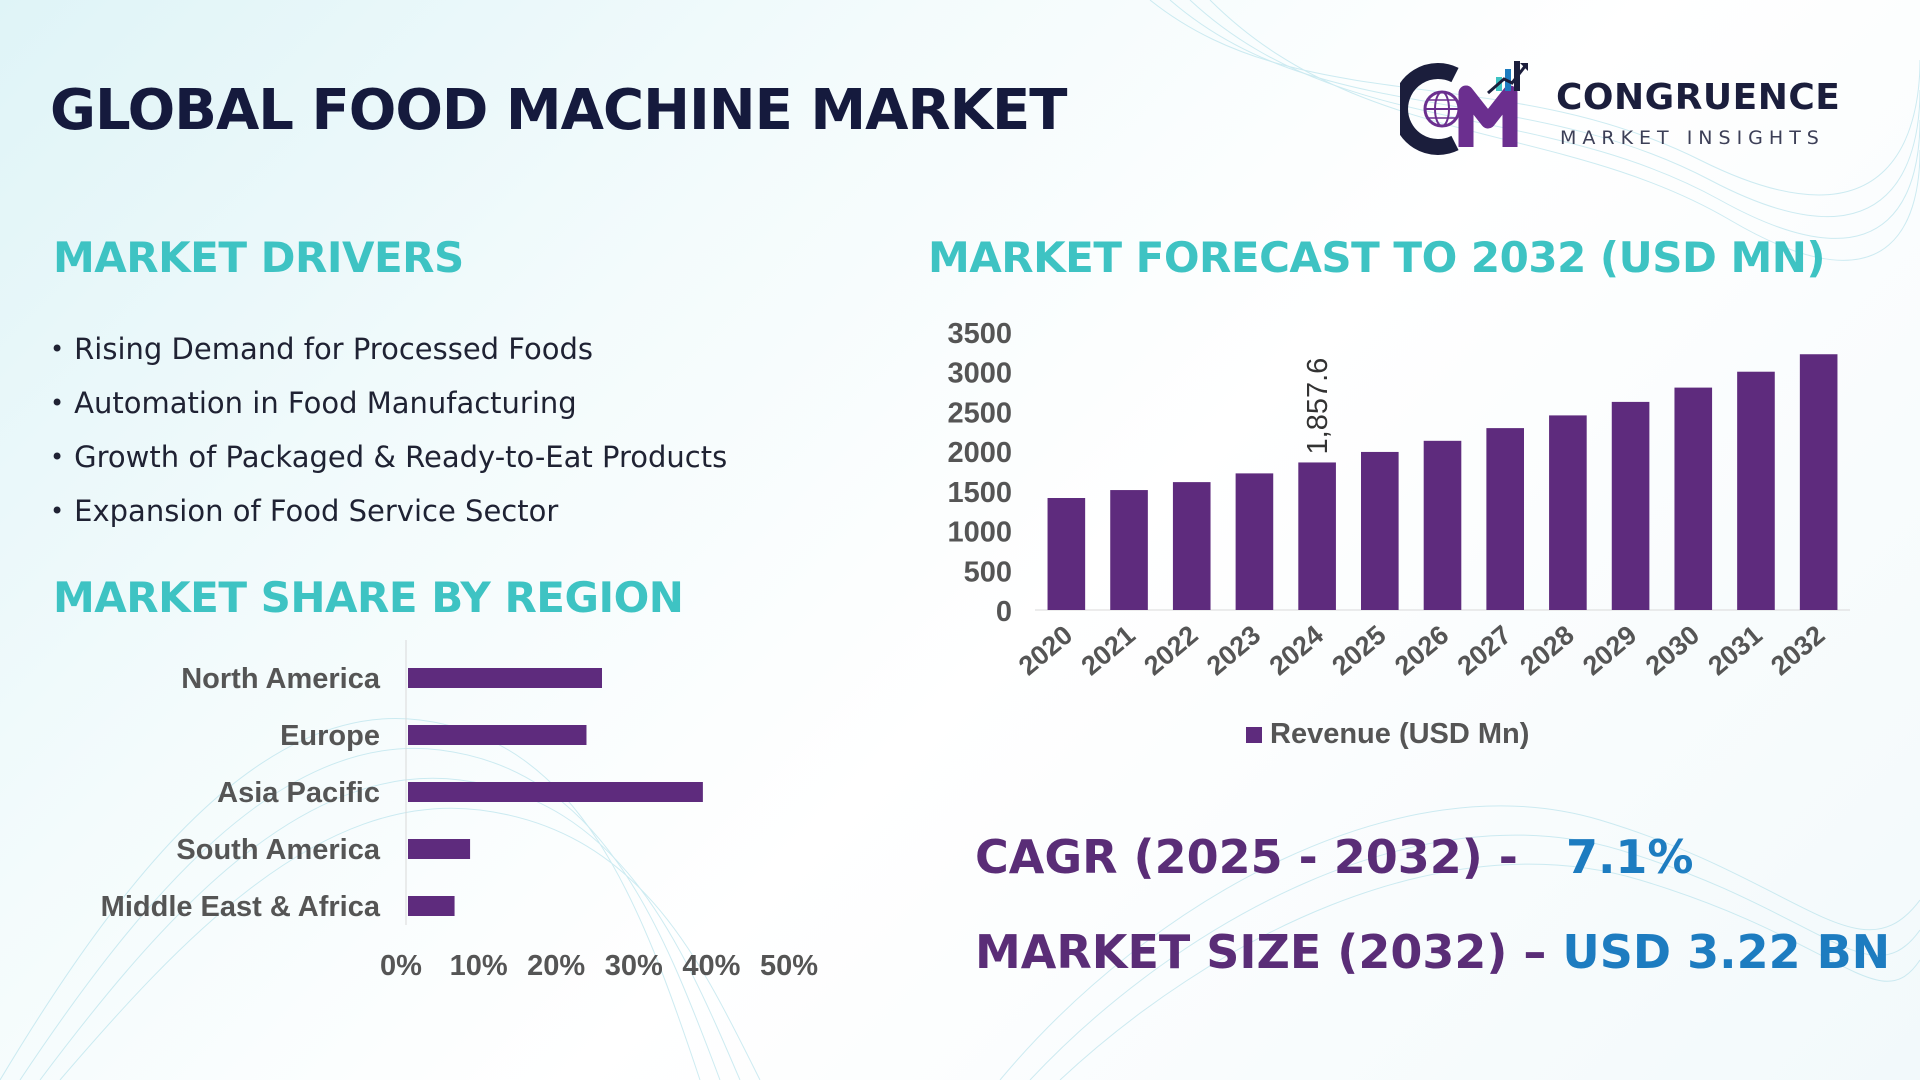 The image size is (1920, 1080). I want to click on forecast-y-tick-label: 1000, so click(979, 533).